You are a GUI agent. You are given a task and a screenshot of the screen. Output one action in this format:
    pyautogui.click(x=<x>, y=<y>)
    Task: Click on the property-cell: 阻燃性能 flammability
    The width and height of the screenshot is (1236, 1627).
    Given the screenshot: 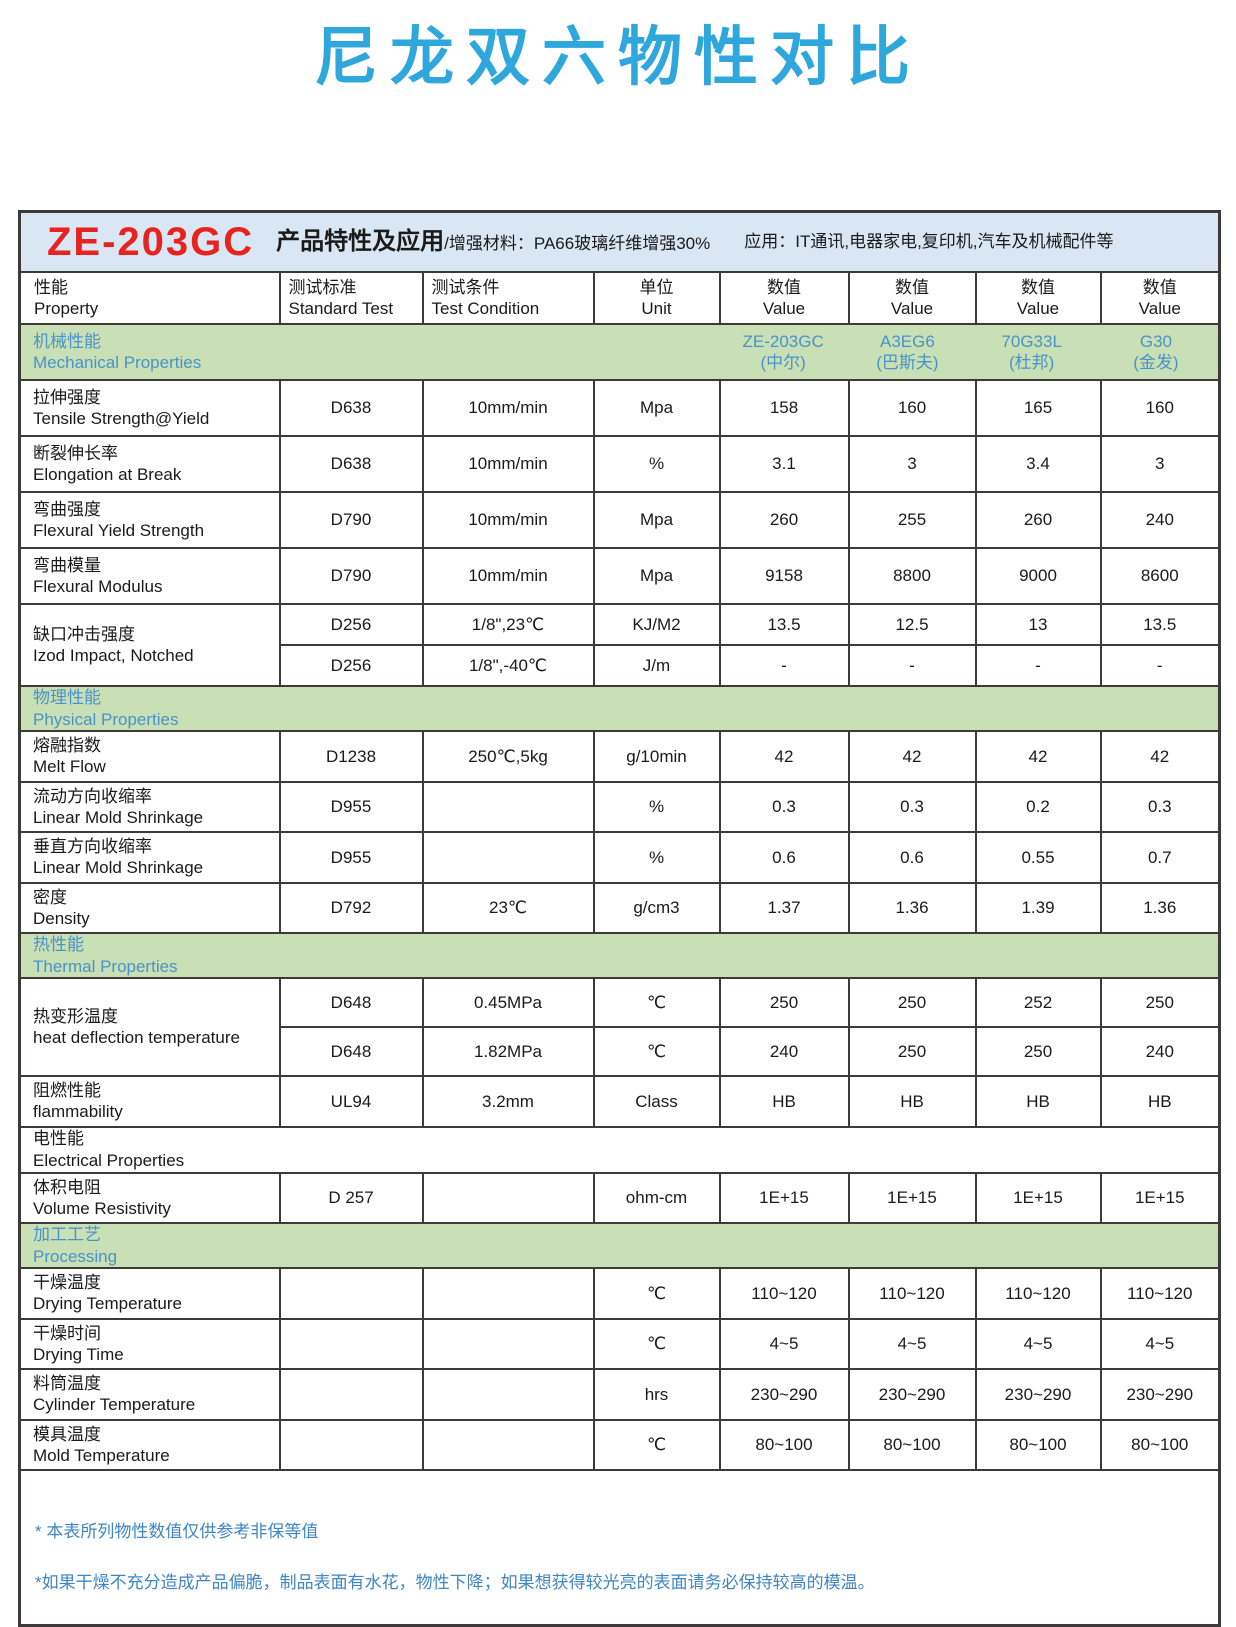 What is the action you would take?
    pyautogui.click(x=149, y=1101)
    